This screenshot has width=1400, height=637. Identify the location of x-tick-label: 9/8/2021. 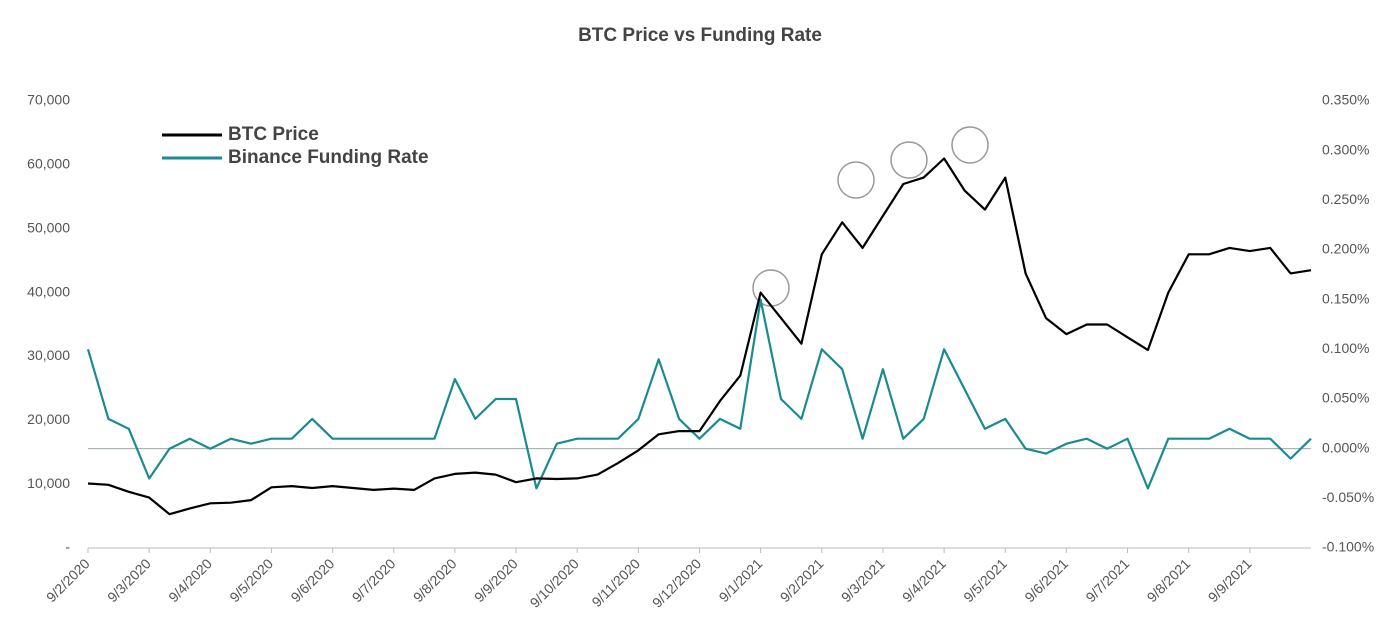
(1169, 580).